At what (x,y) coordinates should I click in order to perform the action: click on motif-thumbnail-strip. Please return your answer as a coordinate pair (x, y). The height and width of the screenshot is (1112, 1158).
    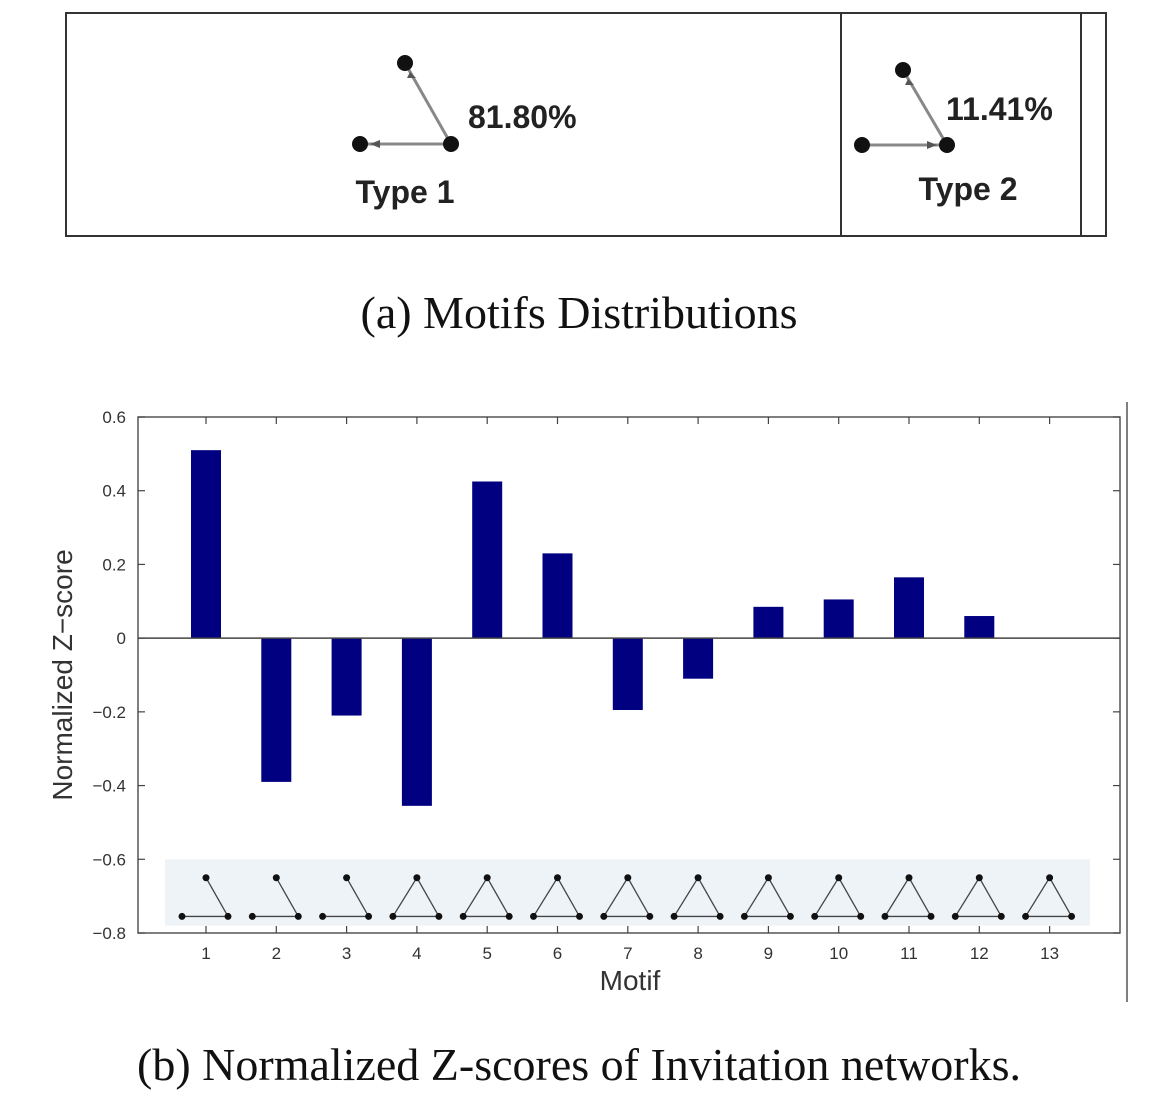
    Looking at the image, I should click on (627, 892).